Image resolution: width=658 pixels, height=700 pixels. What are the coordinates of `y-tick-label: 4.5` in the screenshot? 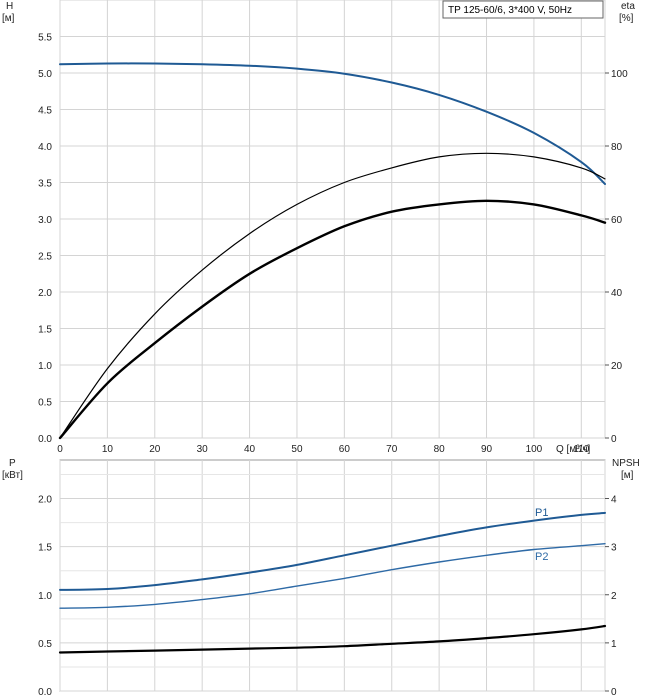 It's located at (45, 111).